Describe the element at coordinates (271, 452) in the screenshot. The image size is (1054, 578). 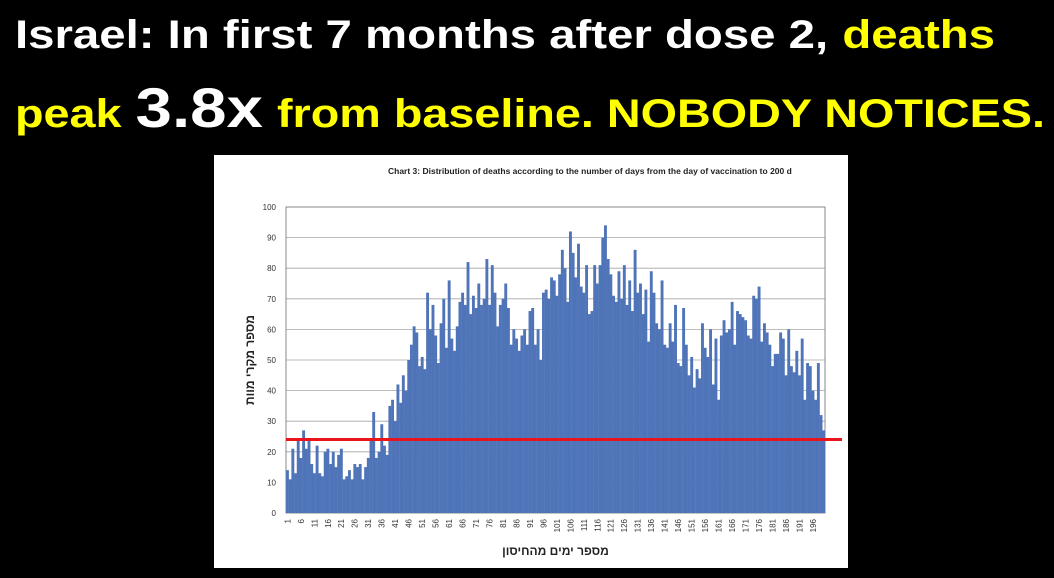
I see `y-tick-label: 20` at that location.